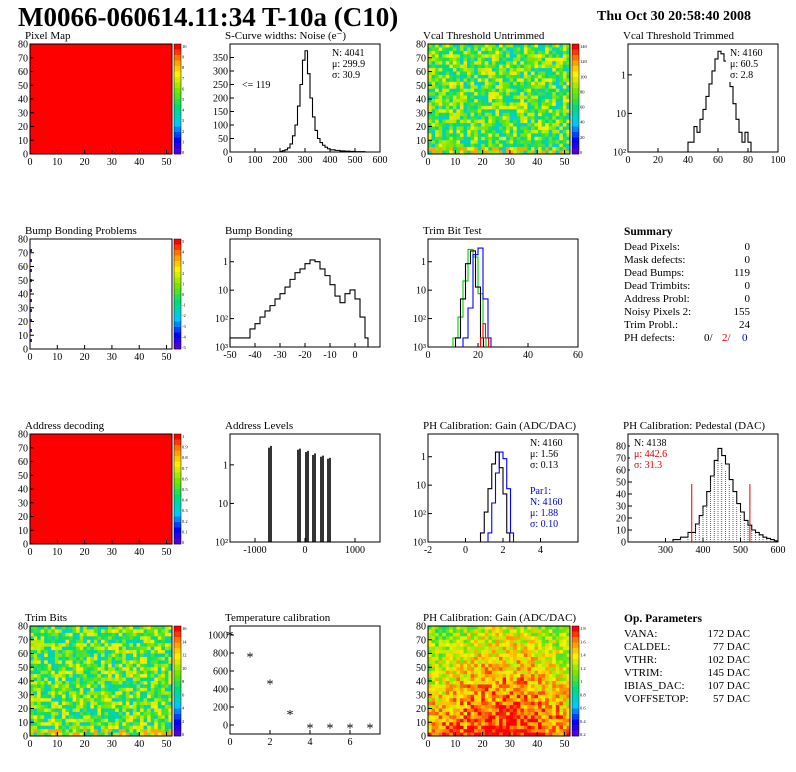 The image size is (796, 772). Describe the element at coordinates (278, 618) in the screenshot. I see `panel-title: Temperature calibration` at that location.